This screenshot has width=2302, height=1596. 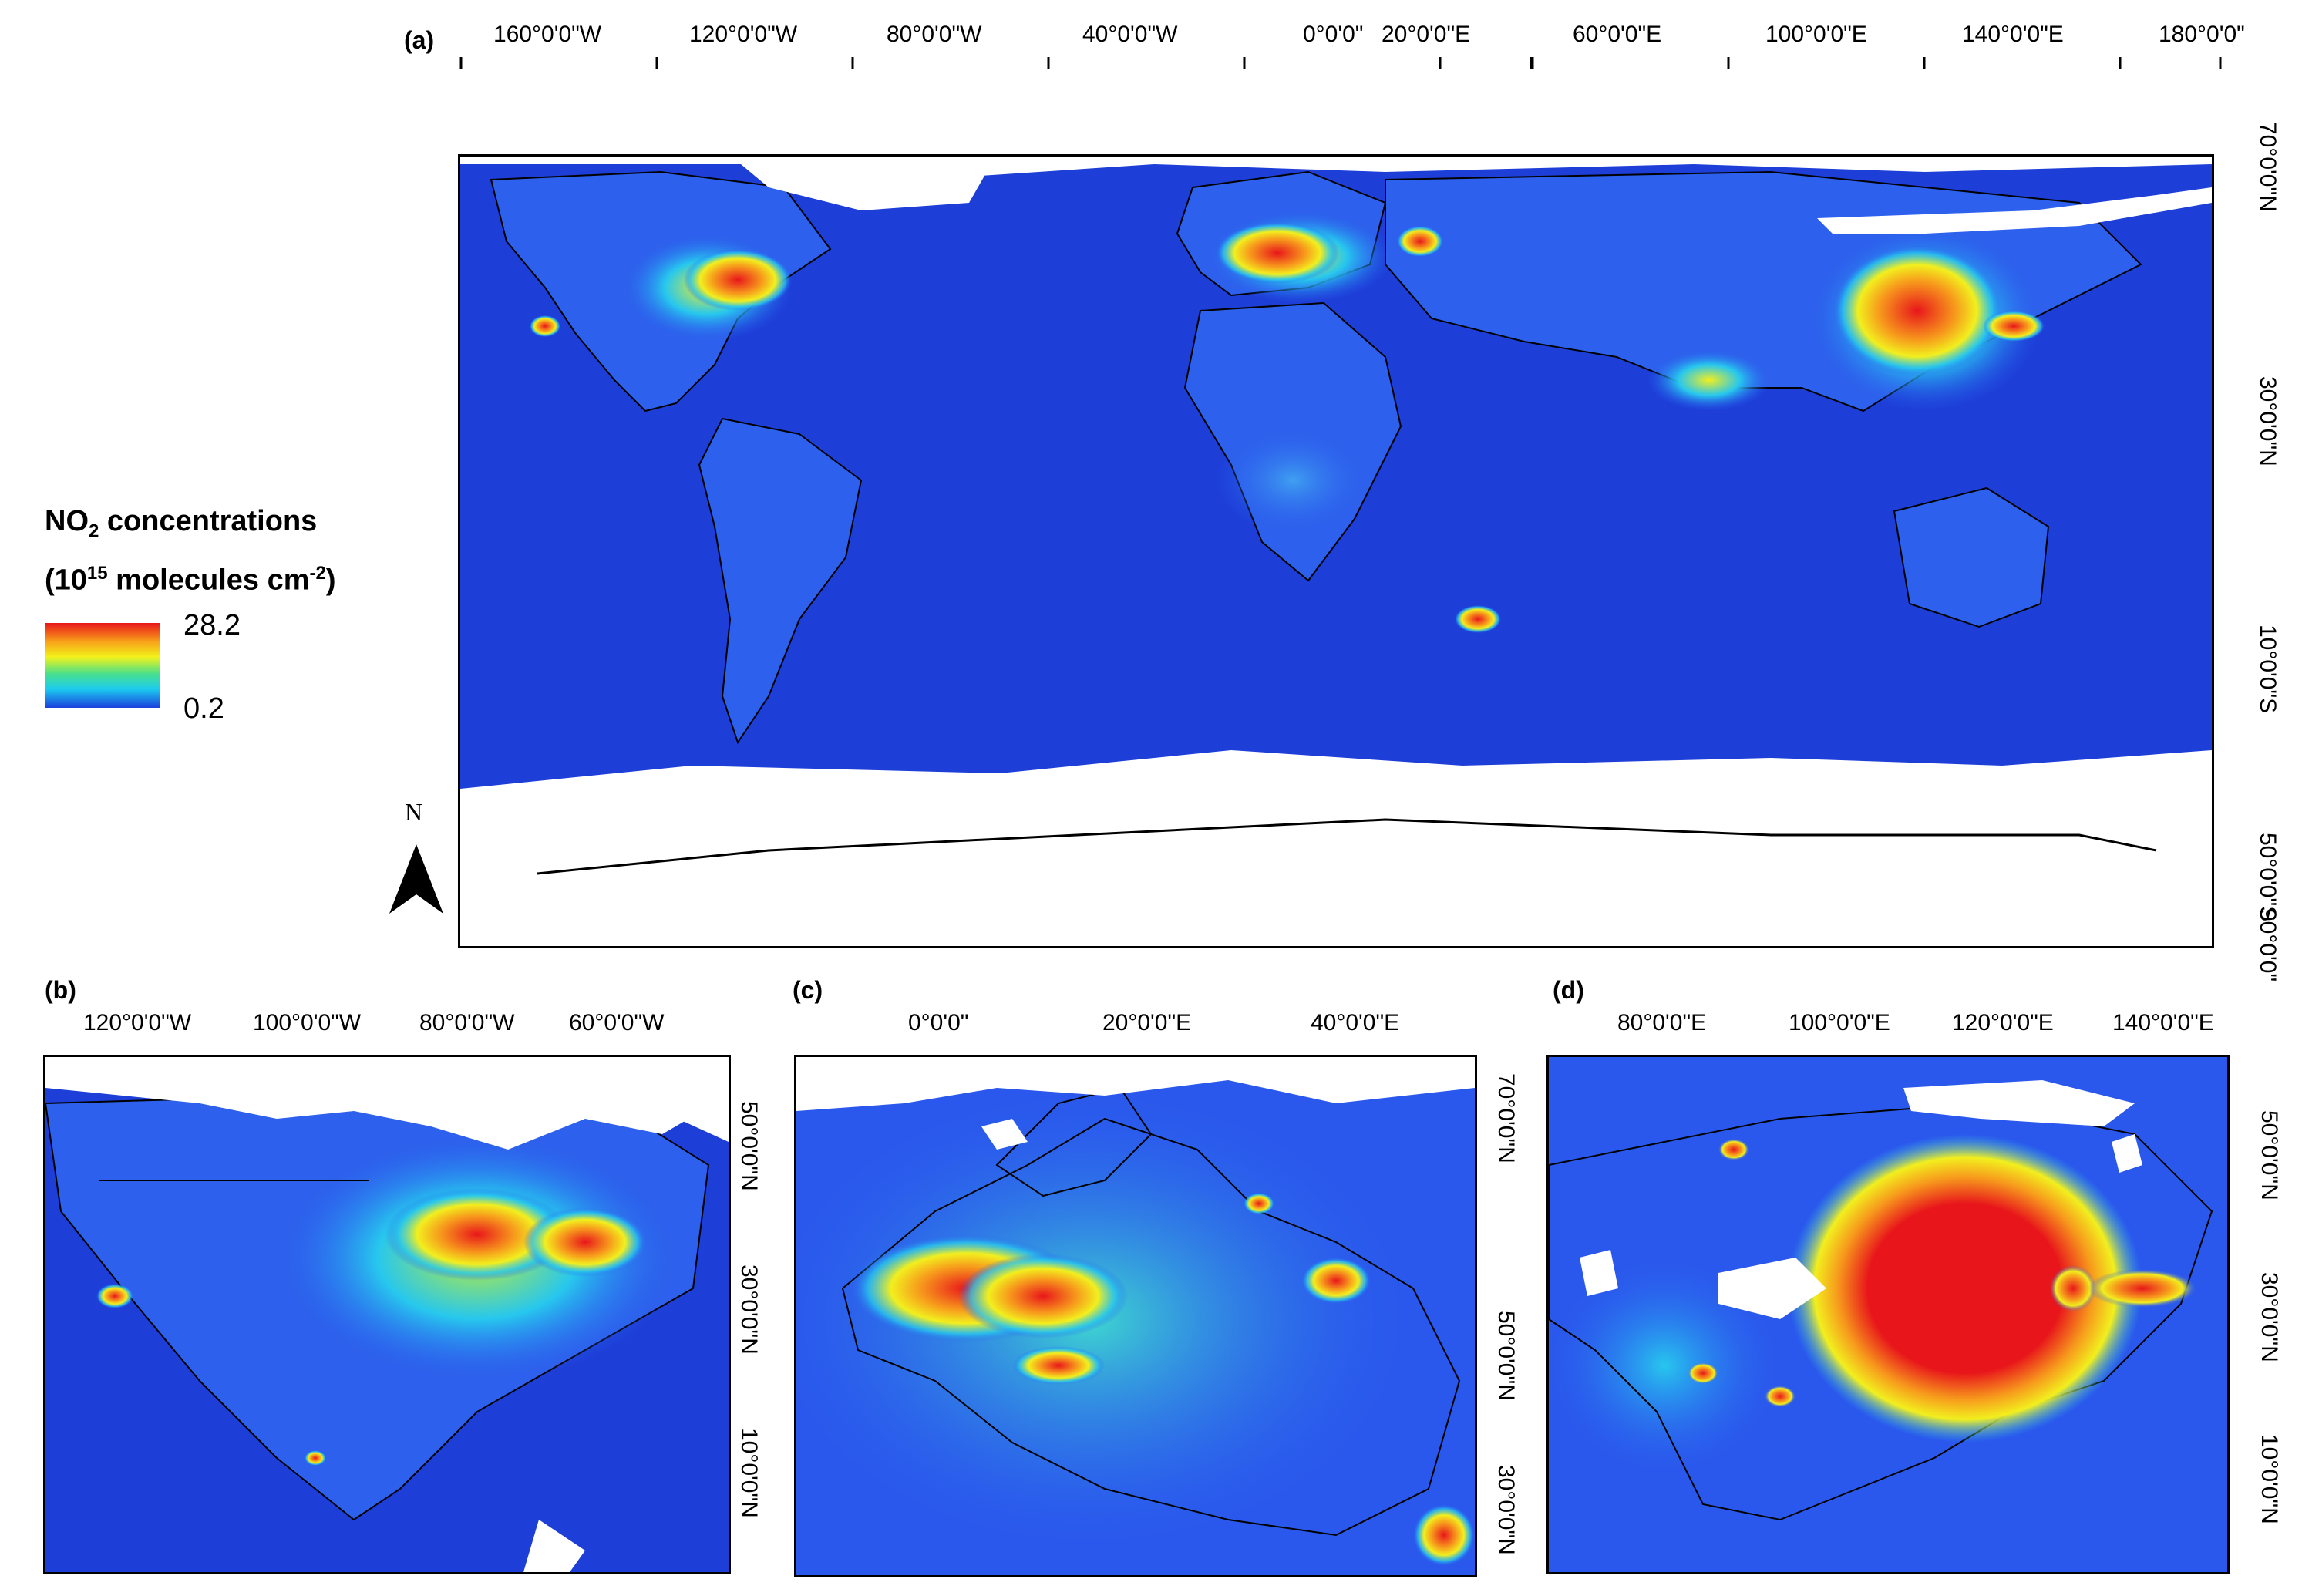 I want to click on panel-d-east-asia-map, so click(x=1888, y=1315).